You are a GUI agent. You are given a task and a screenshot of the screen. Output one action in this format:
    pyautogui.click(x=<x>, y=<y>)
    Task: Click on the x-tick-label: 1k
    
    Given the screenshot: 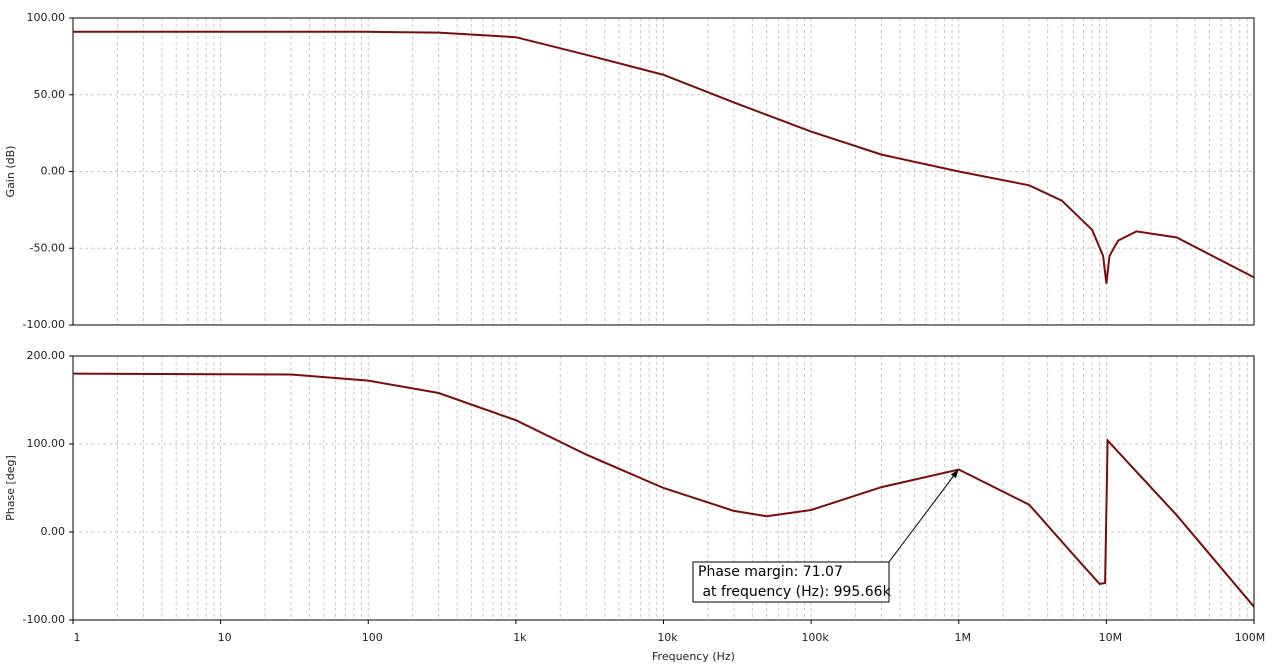 What is the action you would take?
    pyautogui.click(x=520, y=637)
    